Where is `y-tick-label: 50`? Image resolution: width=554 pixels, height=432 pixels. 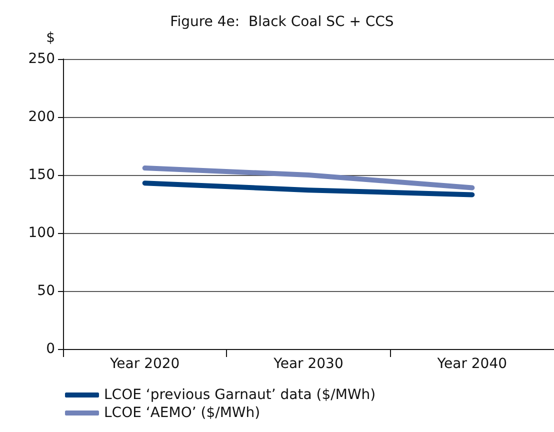 y-tick-label: 50 is located at coordinates (46, 291).